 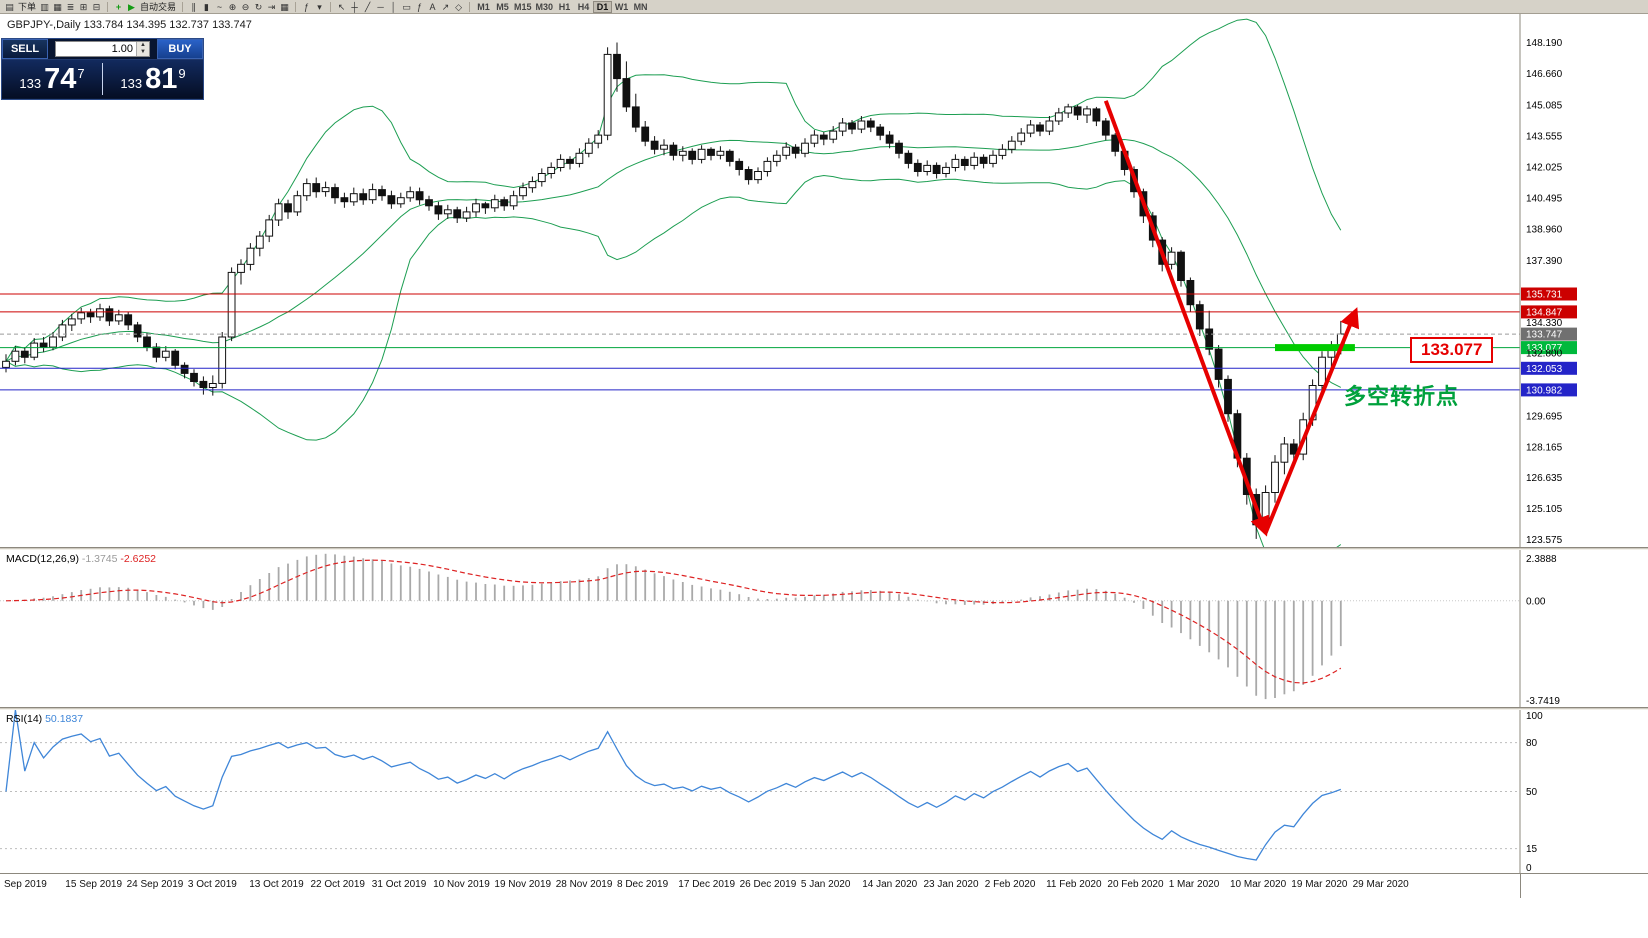 I want to click on svg-text: 133.077, so click(x=1544, y=348).